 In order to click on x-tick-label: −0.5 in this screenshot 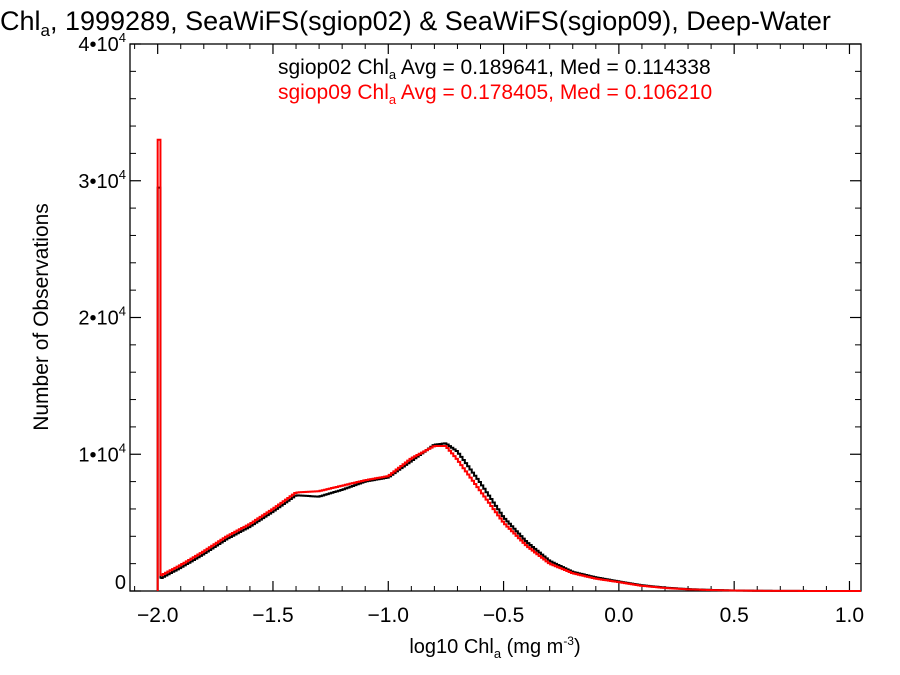, I will do `click(503, 615)`.